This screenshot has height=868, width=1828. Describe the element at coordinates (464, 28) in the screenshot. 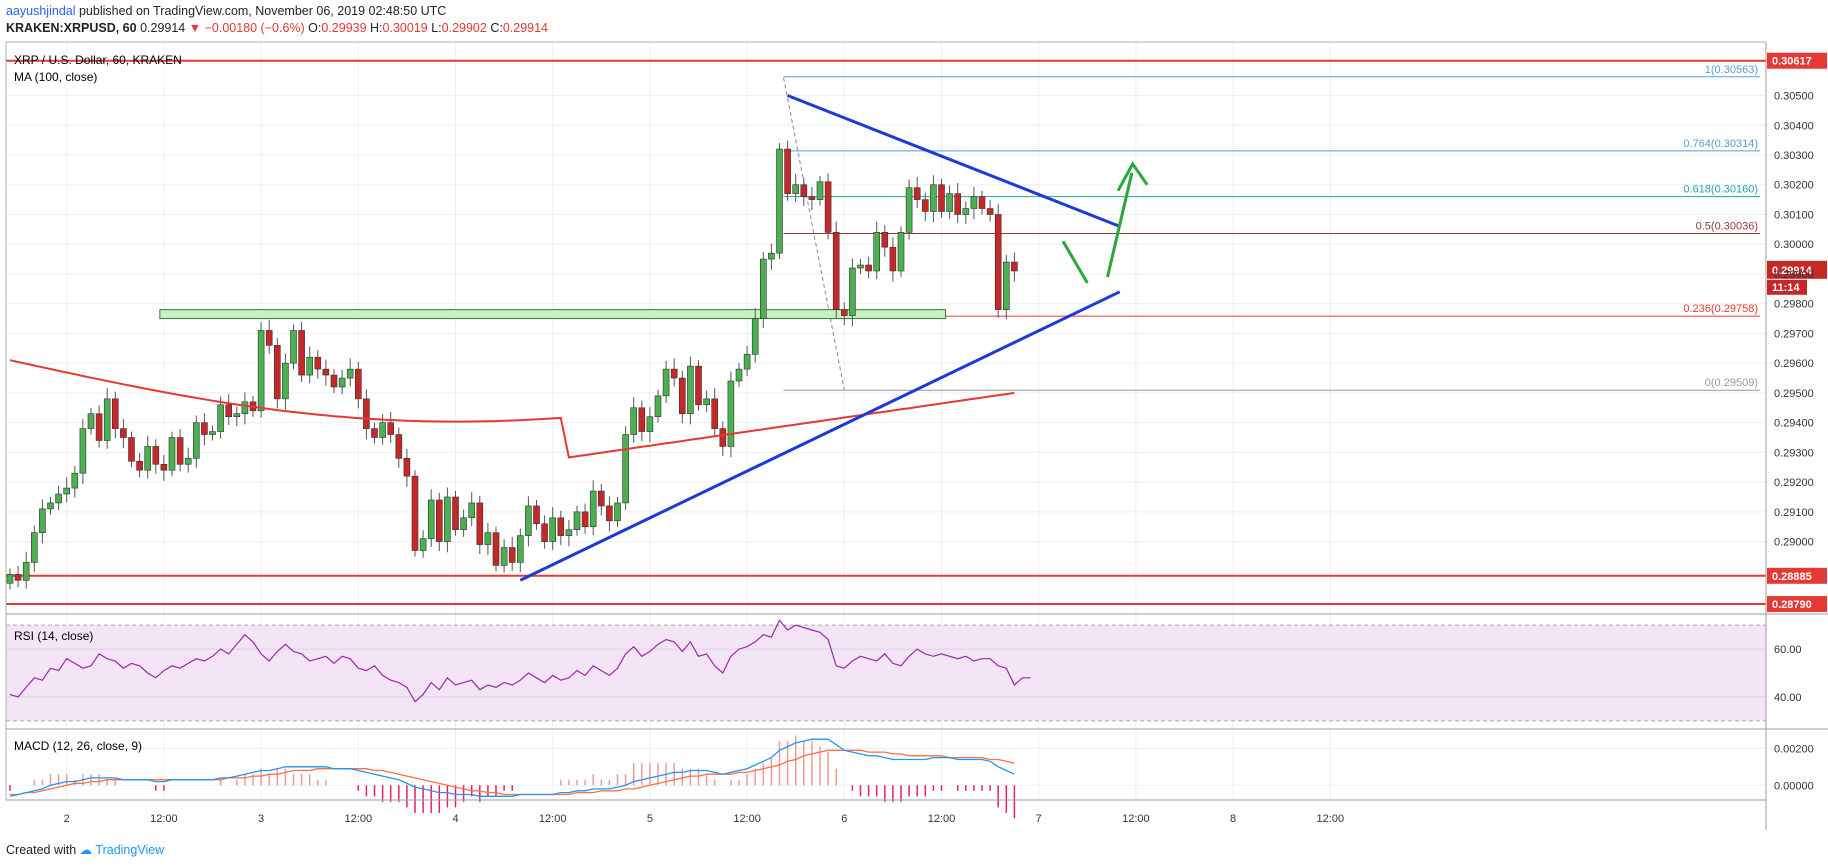

I see `ohlc-low: 0.29902` at that location.